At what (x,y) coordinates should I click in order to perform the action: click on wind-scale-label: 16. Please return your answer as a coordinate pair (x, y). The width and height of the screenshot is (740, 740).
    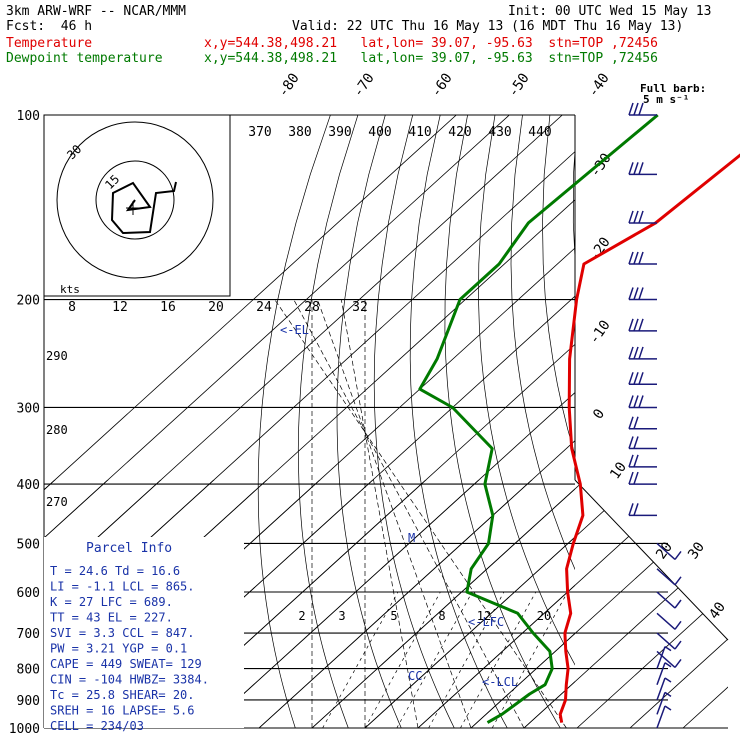
    Looking at the image, I should click on (168, 307).